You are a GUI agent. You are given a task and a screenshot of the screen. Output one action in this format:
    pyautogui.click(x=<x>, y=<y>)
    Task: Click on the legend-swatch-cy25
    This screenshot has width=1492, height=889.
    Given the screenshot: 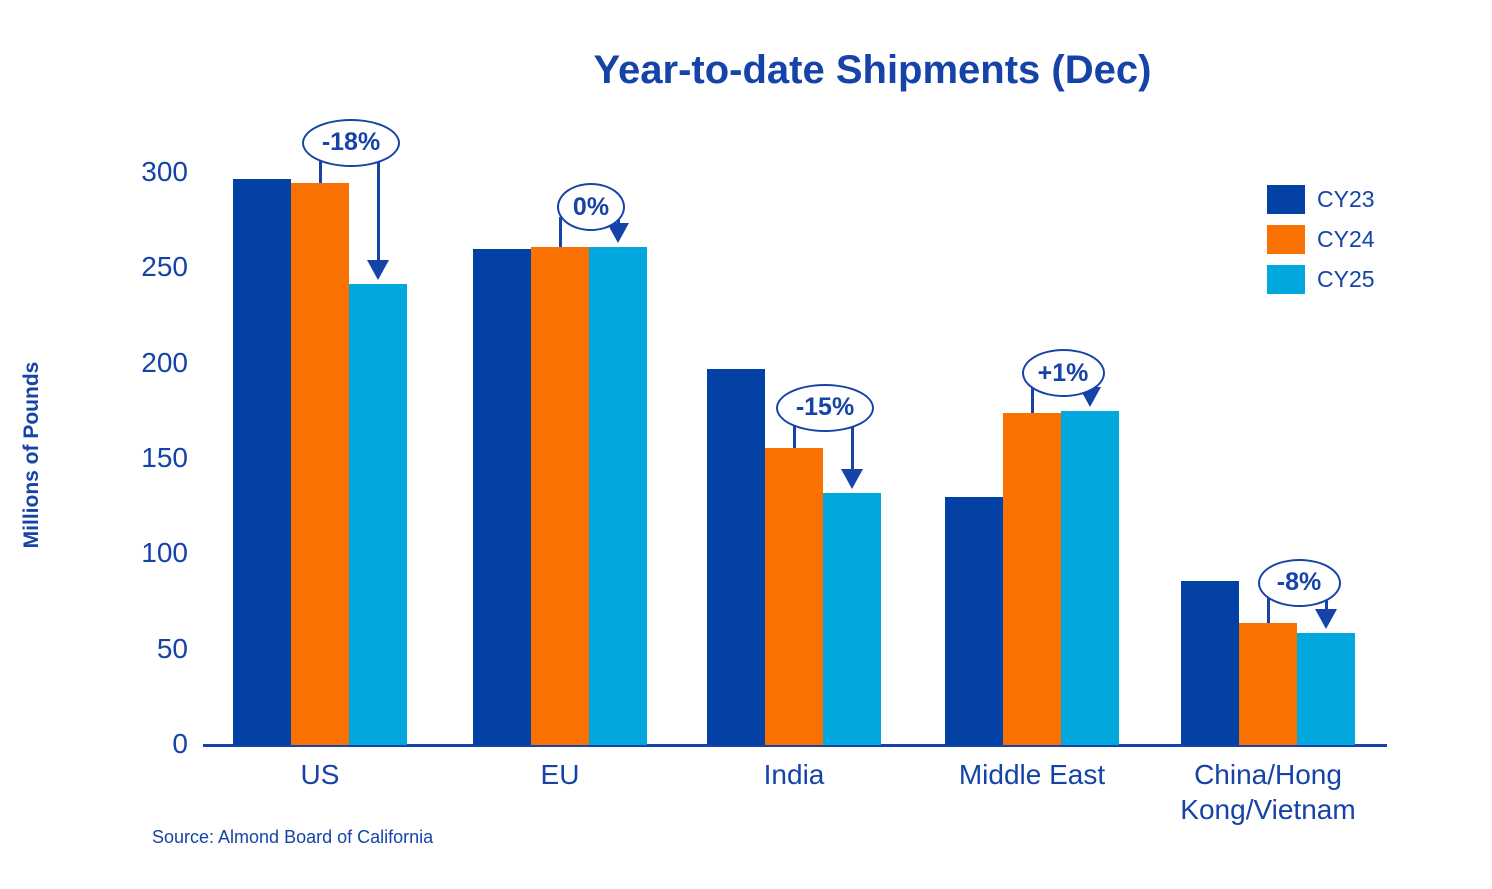 What is the action you would take?
    pyautogui.click(x=1286, y=279)
    